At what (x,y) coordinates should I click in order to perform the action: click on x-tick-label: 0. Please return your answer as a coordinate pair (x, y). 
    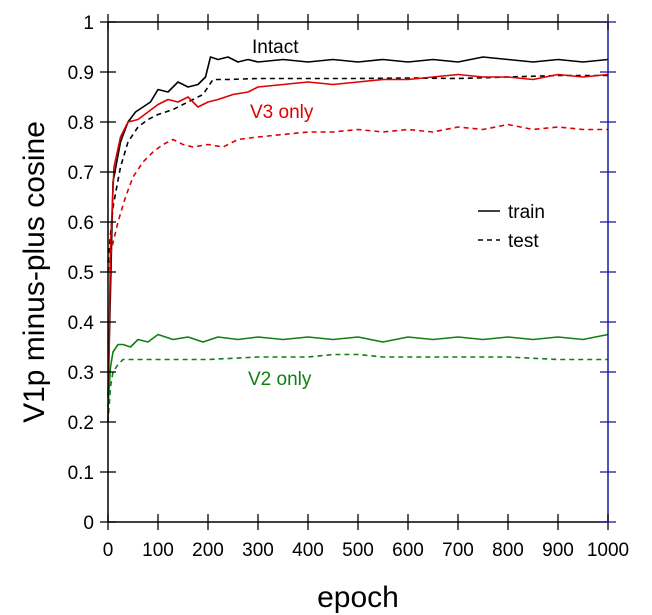
    Looking at the image, I should click on (108, 550).